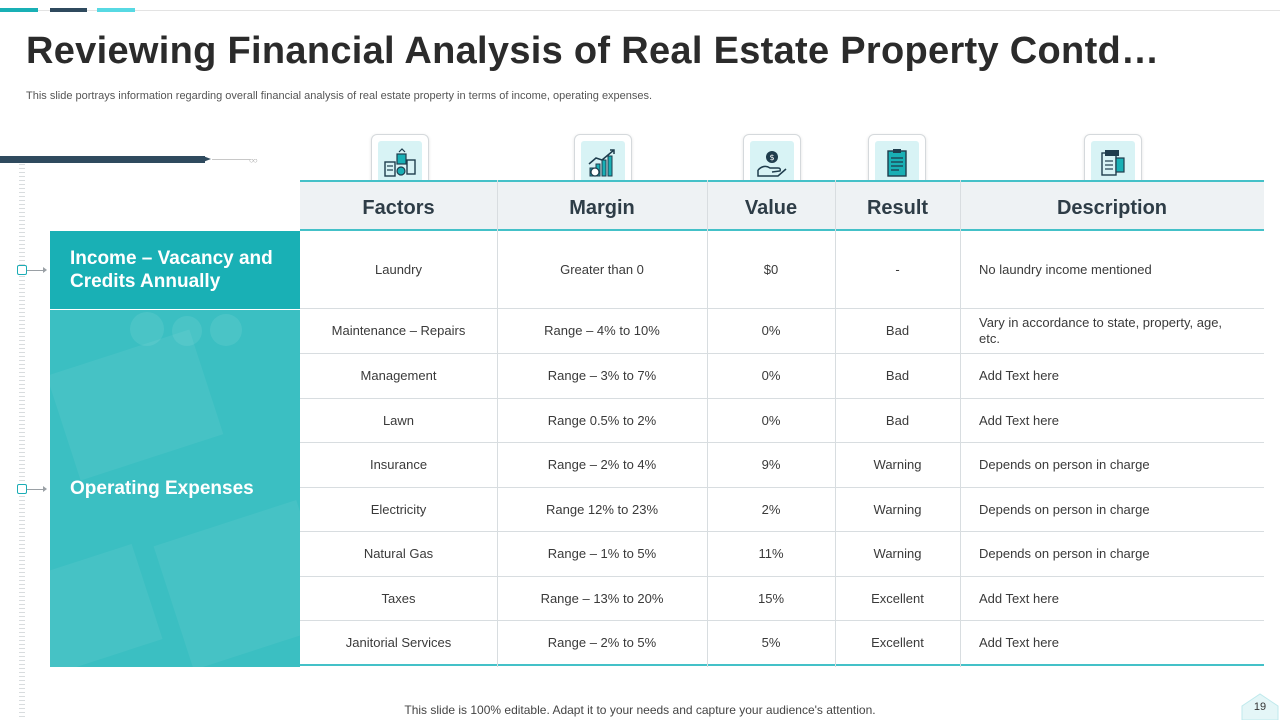  I want to click on cell-factor: Lawn, so click(398, 420).